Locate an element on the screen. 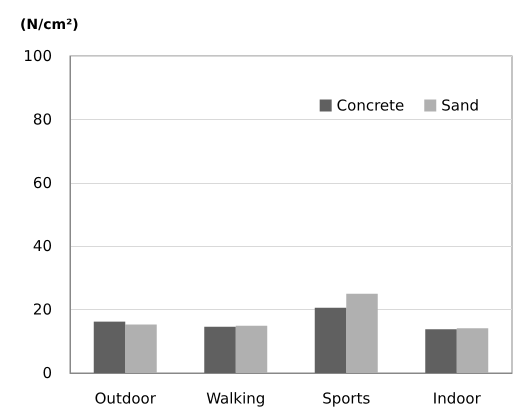 This screenshot has height=419, width=522. y-tick-label: 20 is located at coordinates (42, 309).